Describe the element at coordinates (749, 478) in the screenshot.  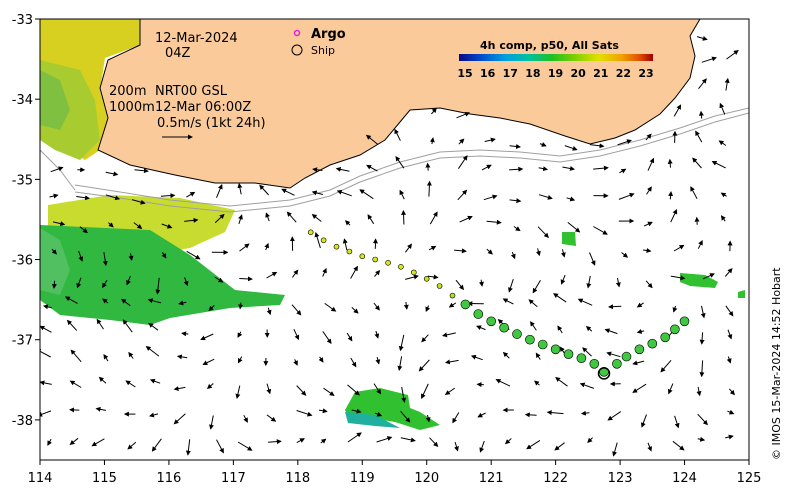
I see `x-tick-label: 125` at that location.